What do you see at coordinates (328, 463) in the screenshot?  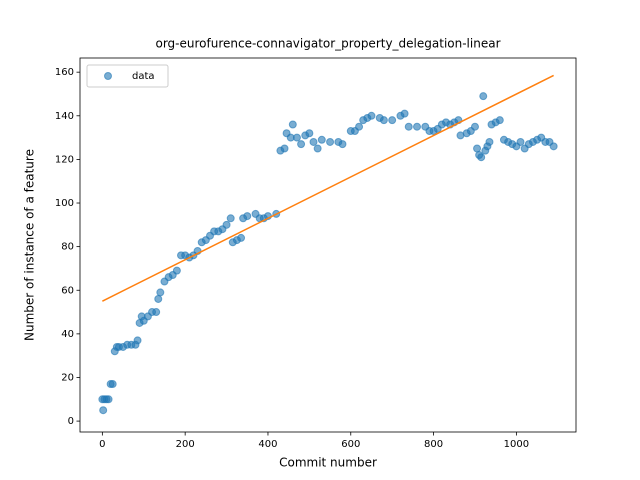 I see `x-axis-label: Commit number` at bounding box center [328, 463].